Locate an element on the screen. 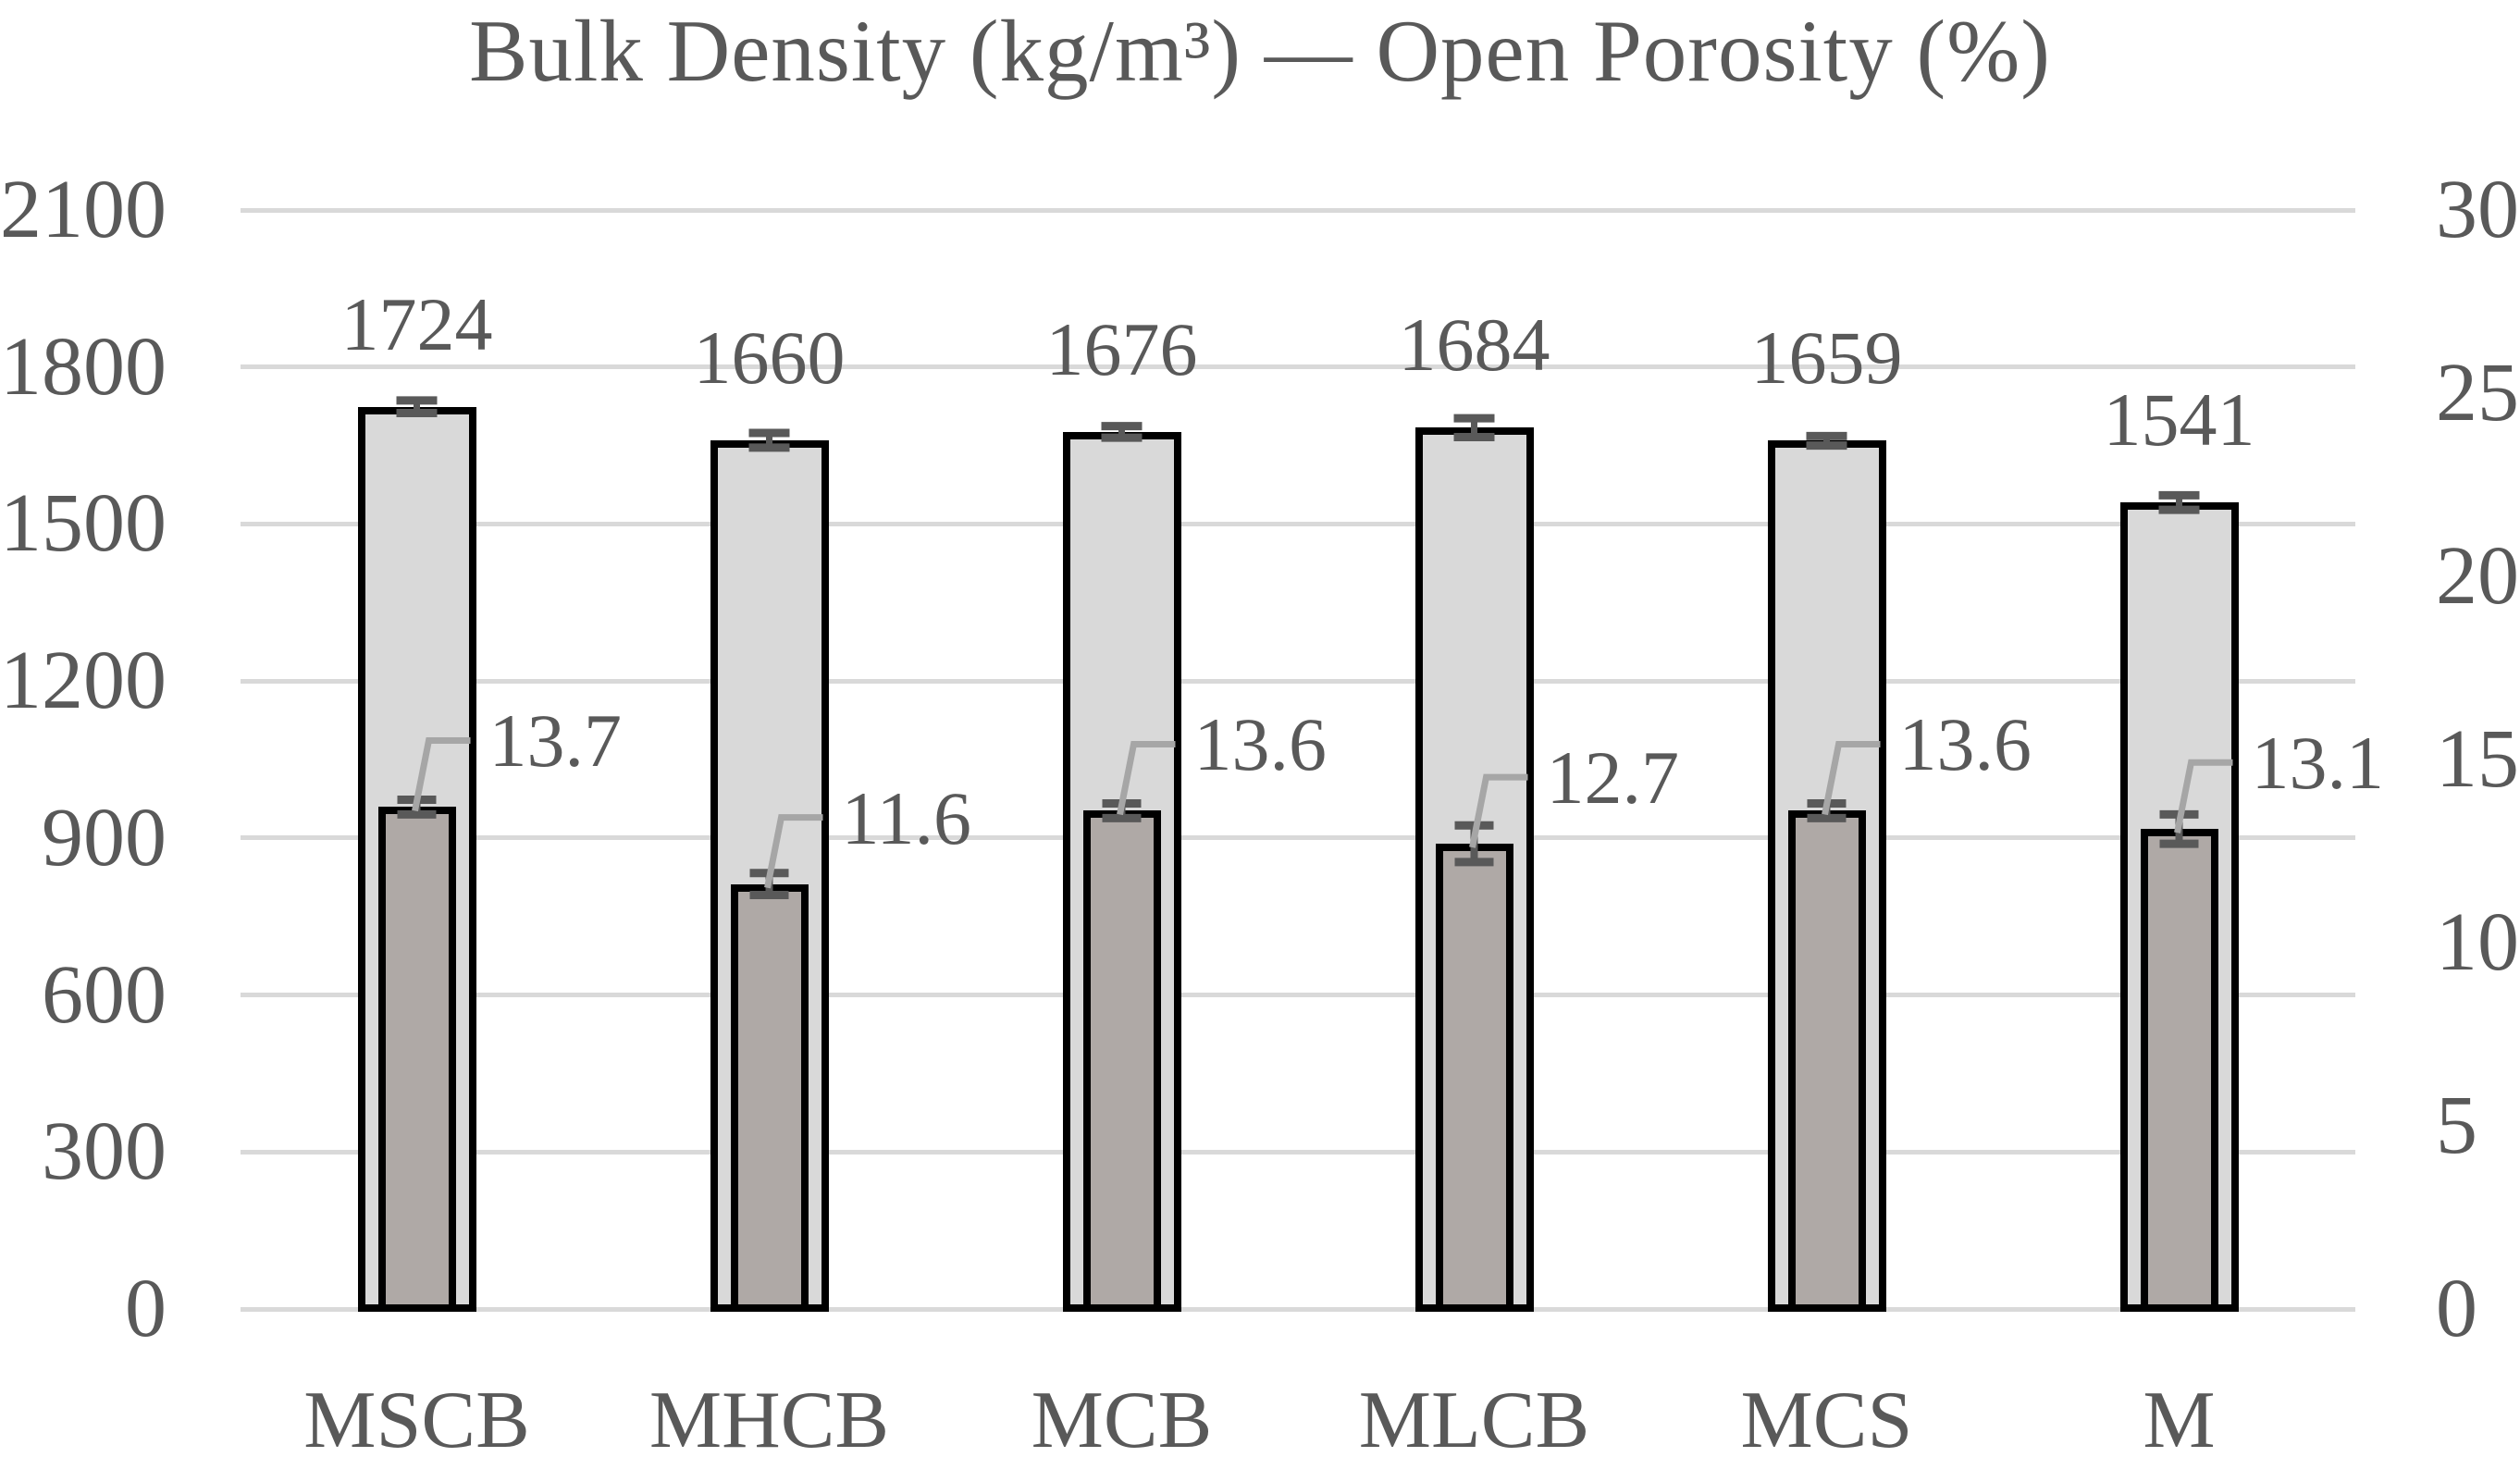  right-axis-tick-label: 15 is located at coordinates (2477, 759).